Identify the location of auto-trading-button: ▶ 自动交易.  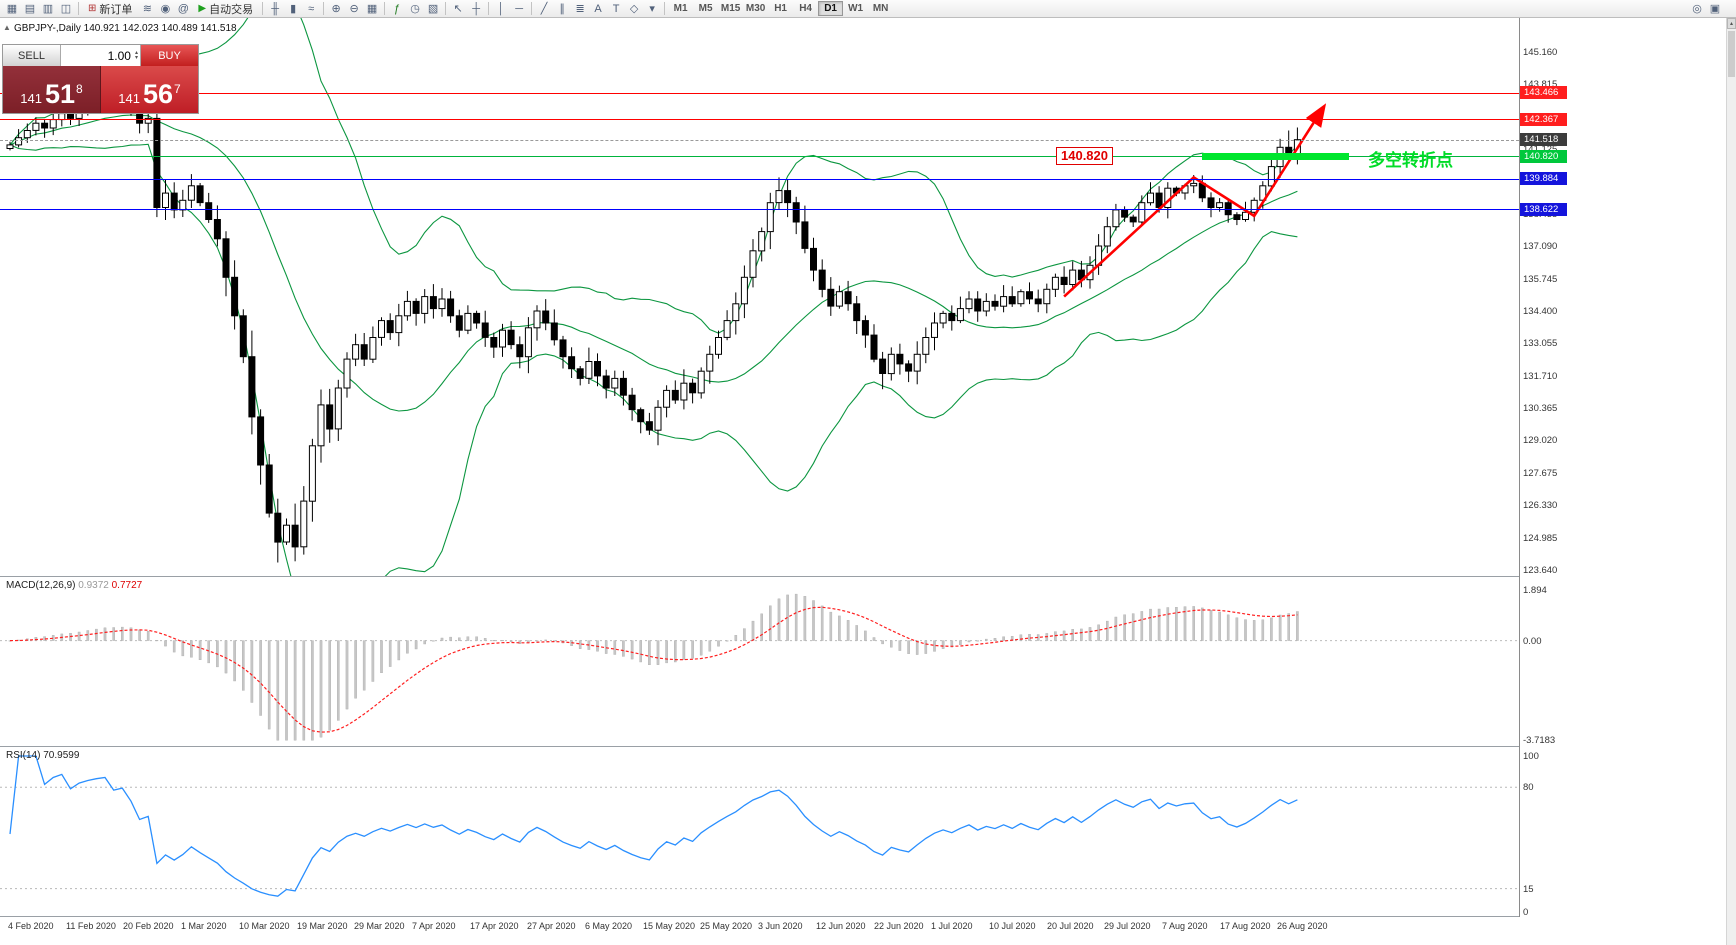
(225, 9).